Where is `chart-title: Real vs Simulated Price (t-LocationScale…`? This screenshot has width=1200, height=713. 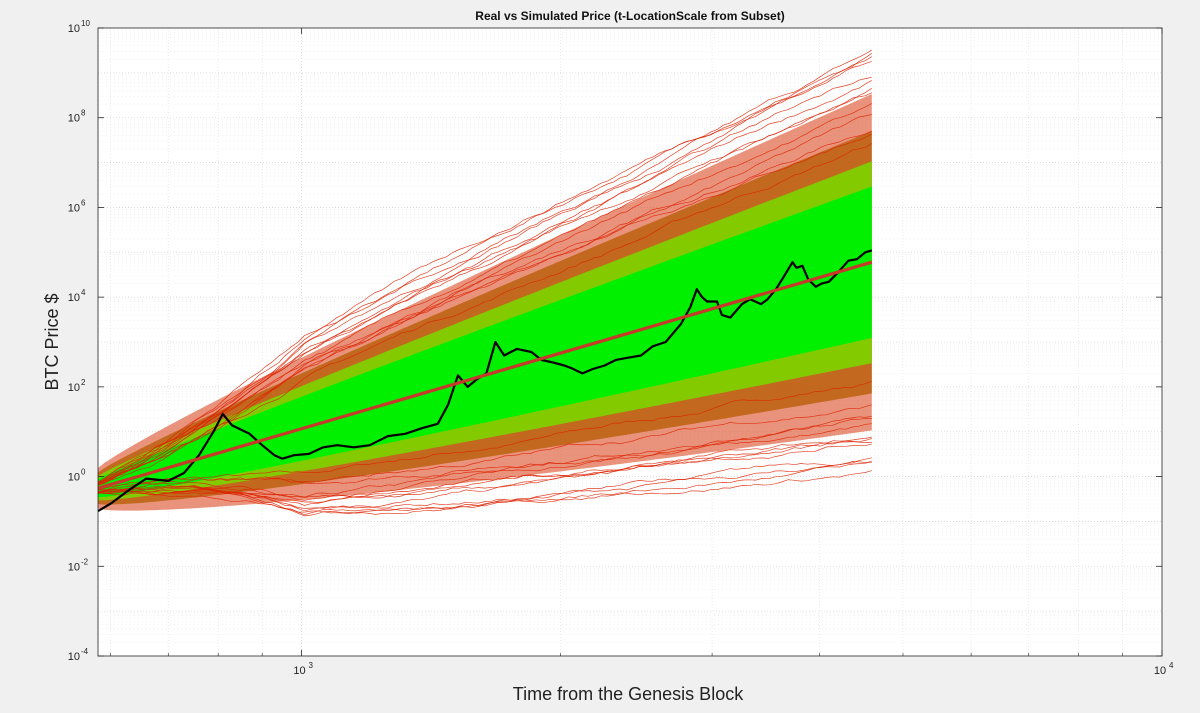
chart-title: Real vs Simulated Price (t-LocationScale… is located at coordinates (629, 16).